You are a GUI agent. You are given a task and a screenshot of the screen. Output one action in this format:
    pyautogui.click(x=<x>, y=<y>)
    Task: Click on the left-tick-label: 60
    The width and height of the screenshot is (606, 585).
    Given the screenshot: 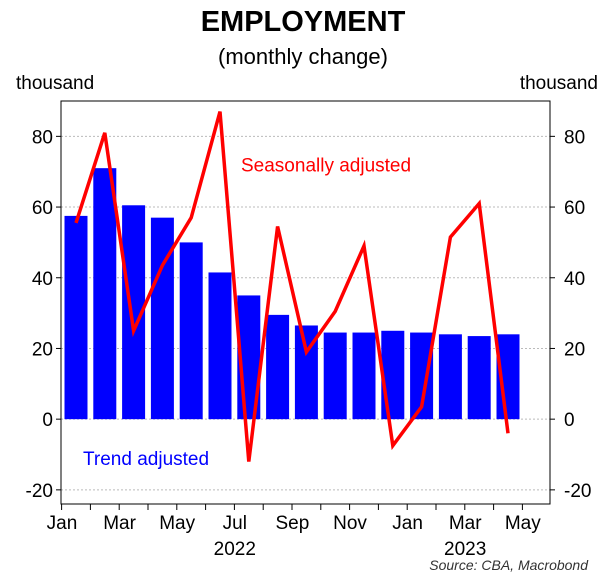 What is the action you would take?
    pyautogui.click(x=42, y=208)
    